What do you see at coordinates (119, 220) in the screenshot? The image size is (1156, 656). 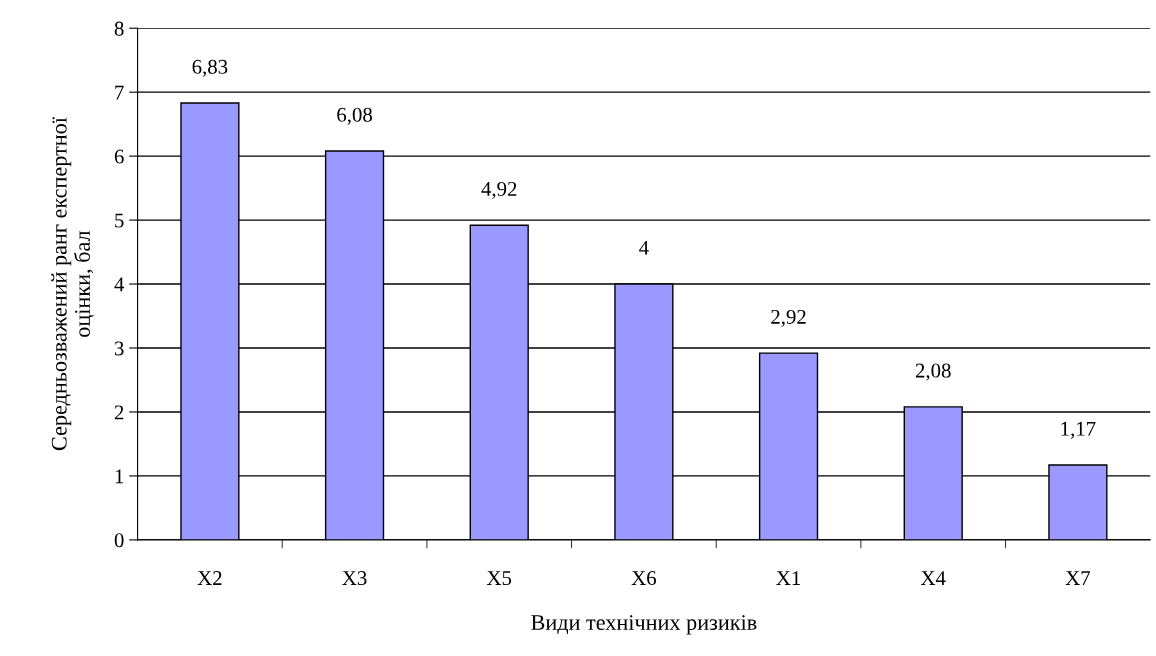 I see `y-tick-label: 5` at bounding box center [119, 220].